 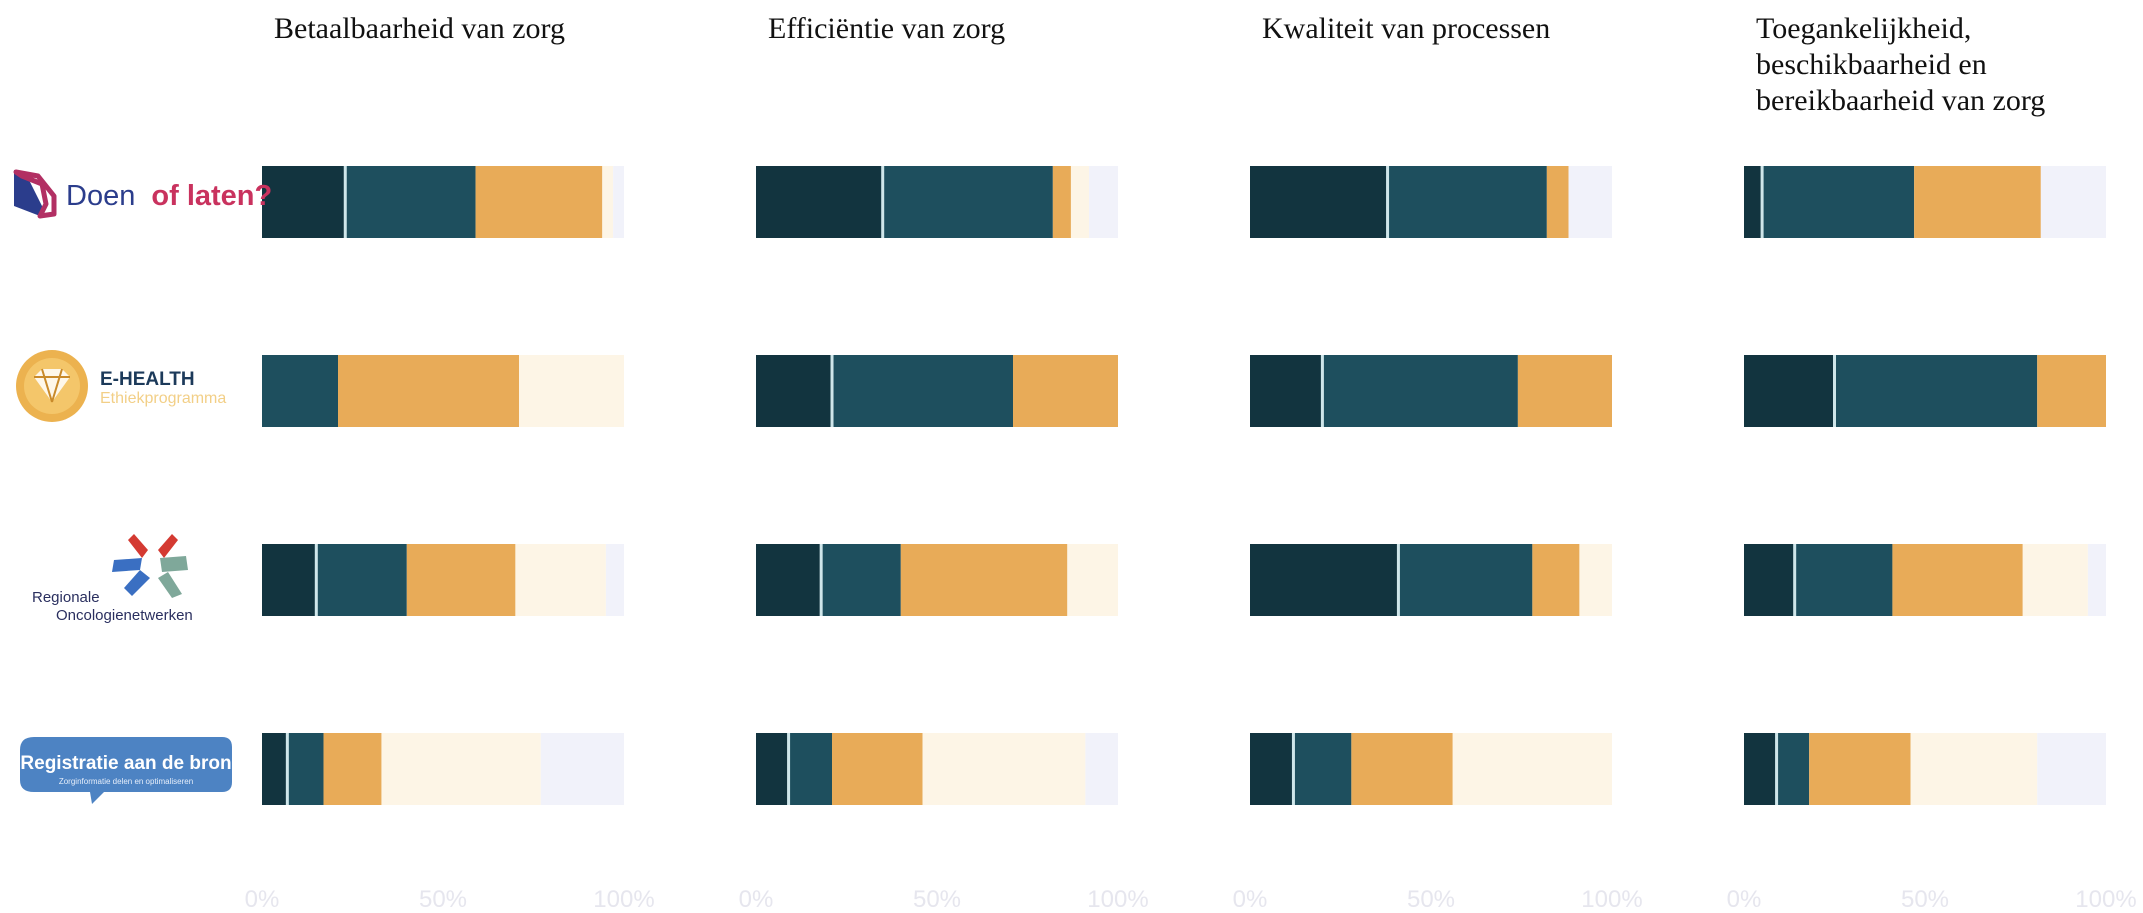 I want to click on bar-segment-p3-r2-s1, so click(x=1286, y=391).